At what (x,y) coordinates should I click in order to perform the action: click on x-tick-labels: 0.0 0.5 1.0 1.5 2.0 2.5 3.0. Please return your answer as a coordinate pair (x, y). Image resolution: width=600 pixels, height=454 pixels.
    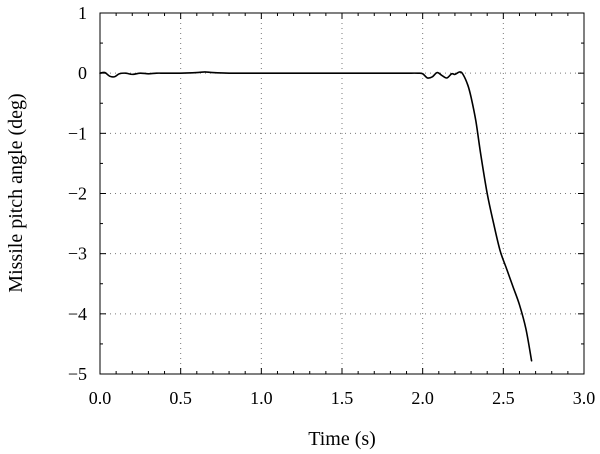
    Looking at the image, I should click on (342, 398).